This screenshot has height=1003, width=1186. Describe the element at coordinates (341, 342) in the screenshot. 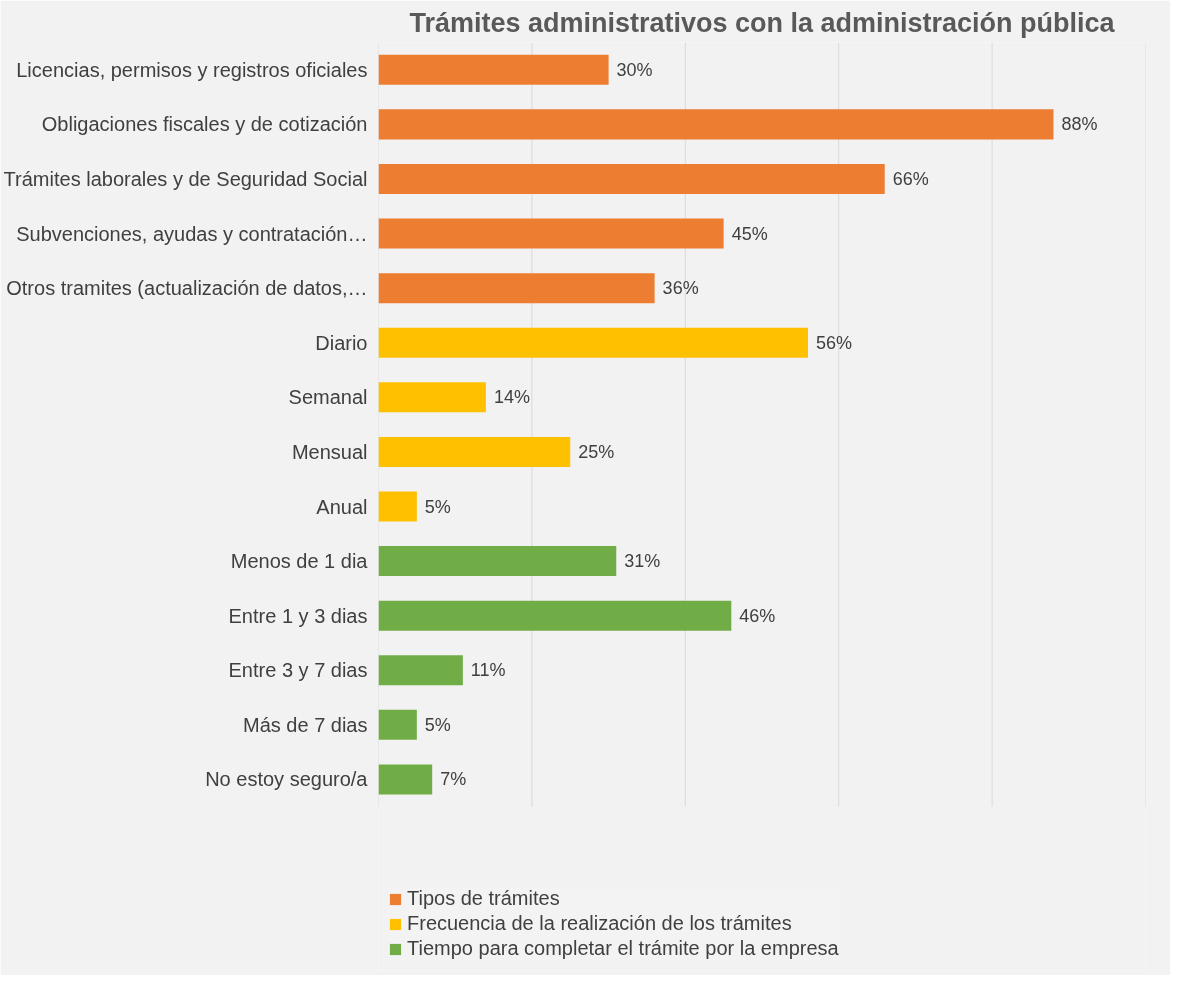

I see `y-tick-label: Diario` at that location.